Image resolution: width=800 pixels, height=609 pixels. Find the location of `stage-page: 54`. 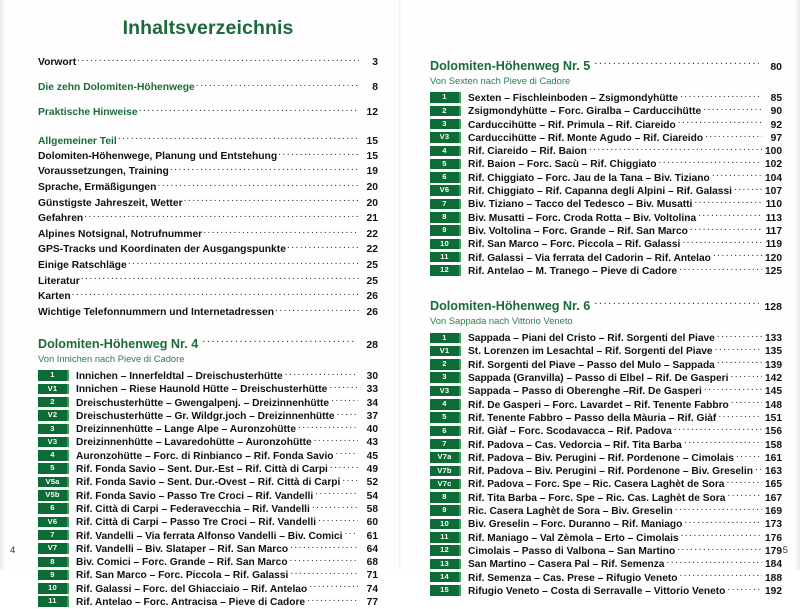

stage-page: 54 is located at coordinates (372, 496).